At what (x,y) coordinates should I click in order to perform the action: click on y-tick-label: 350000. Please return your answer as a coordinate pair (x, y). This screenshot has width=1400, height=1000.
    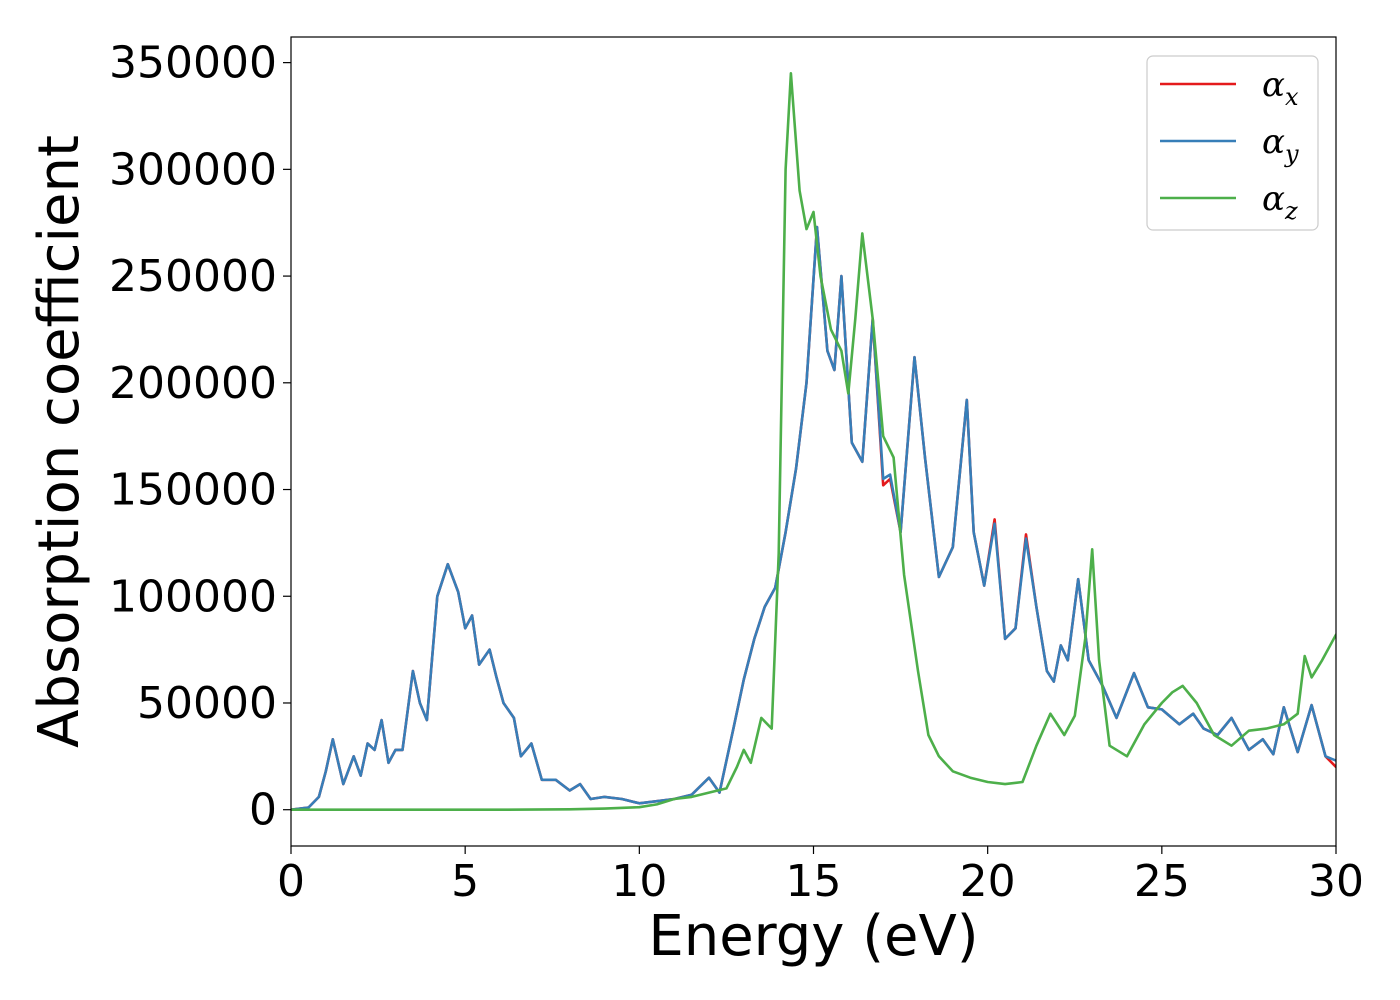
    Looking at the image, I should click on (193, 63).